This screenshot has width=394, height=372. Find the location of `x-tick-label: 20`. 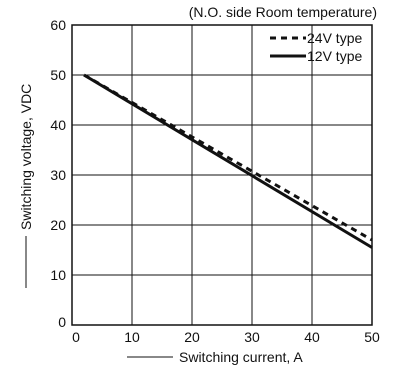

x-tick-label: 20 is located at coordinates (192, 337).